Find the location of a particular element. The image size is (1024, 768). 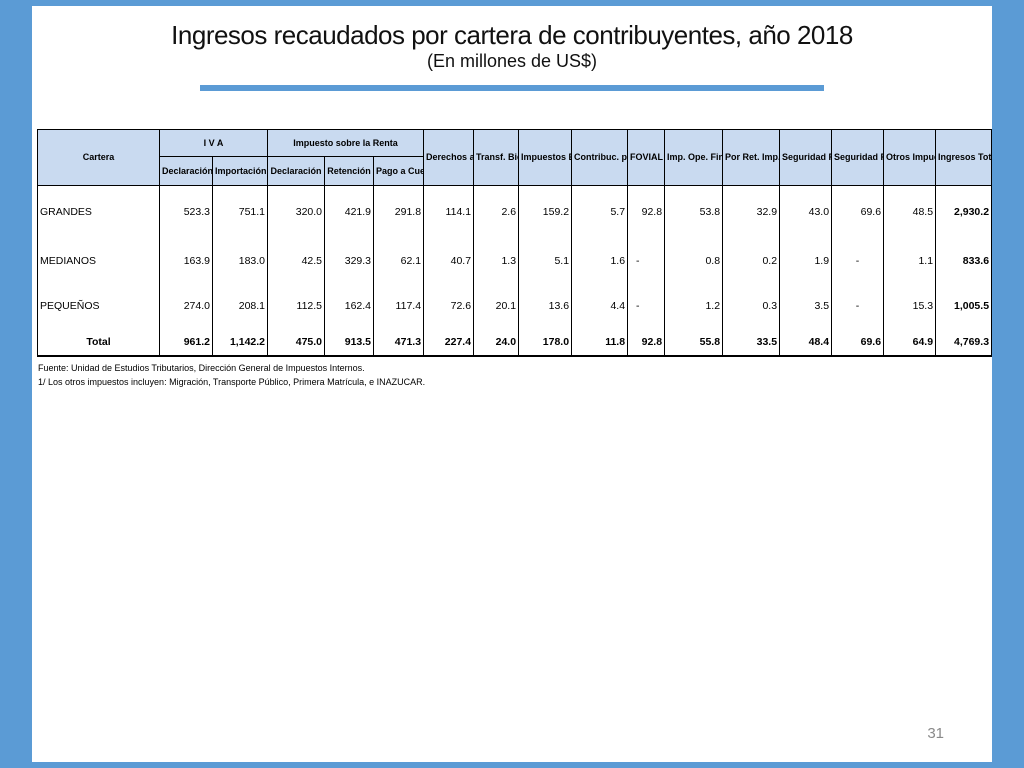

page-number: 31 is located at coordinates (935, 733).